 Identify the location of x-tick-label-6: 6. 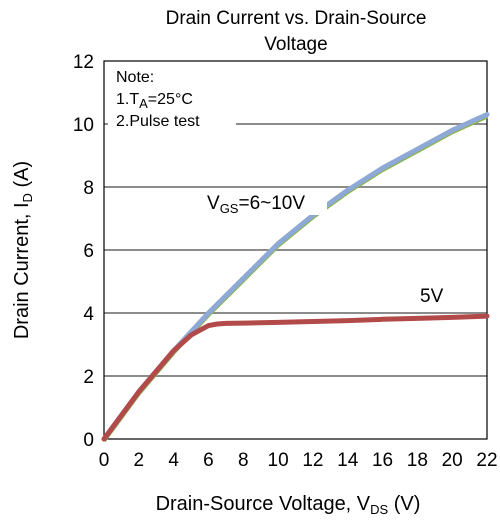
(208, 460).